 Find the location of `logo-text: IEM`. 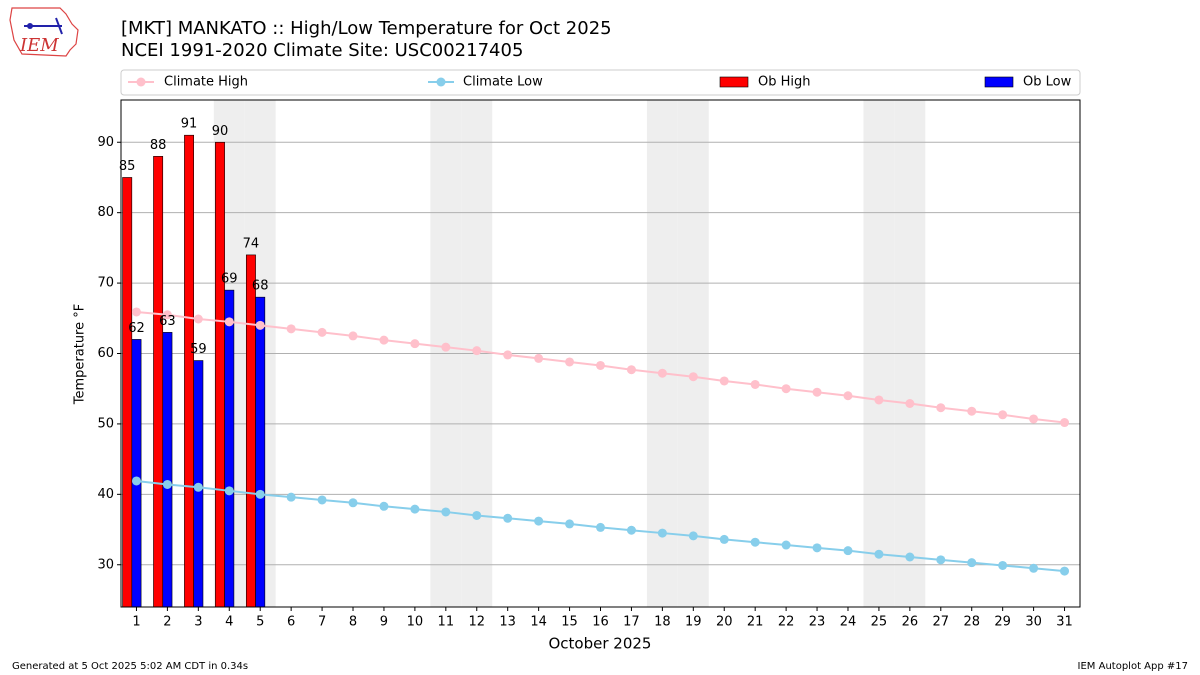

logo-text: IEM is located at coordinates (39, 45).